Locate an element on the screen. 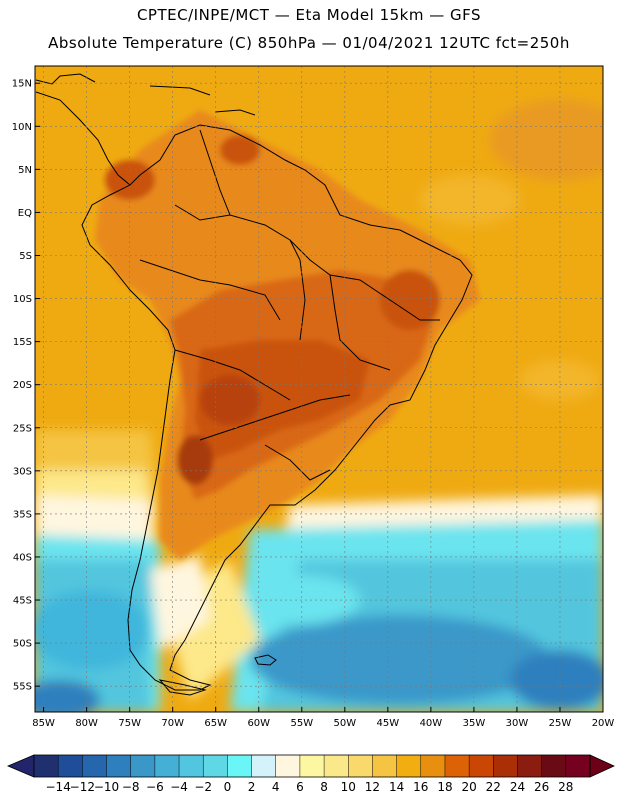 The width and height of the screenshot is (618, 800). lat-label: 40S is located at coordinates (22, 557).